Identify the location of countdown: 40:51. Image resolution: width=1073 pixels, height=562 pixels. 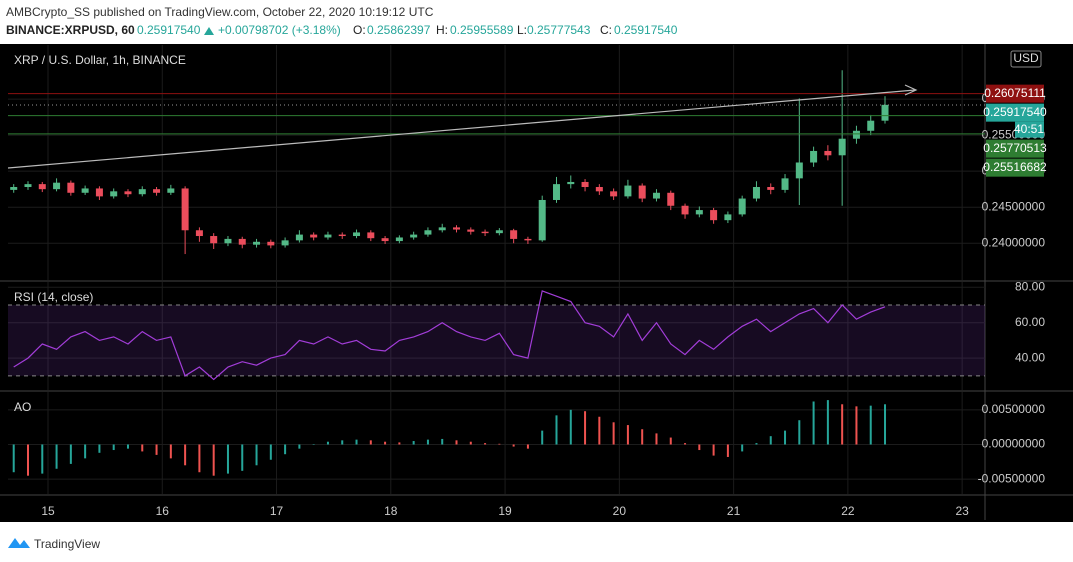
(1029, 129).